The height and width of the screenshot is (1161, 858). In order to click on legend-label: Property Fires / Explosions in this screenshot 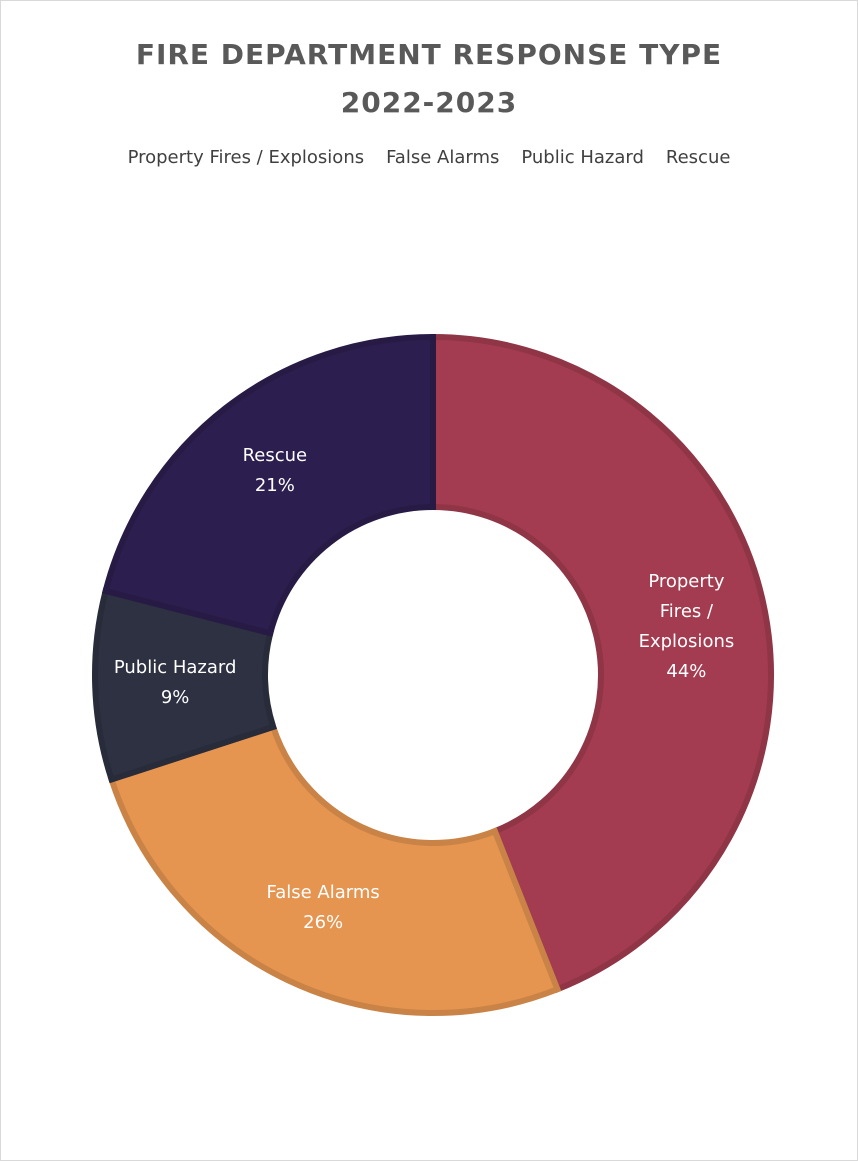, I will do `click(246, 157)`.